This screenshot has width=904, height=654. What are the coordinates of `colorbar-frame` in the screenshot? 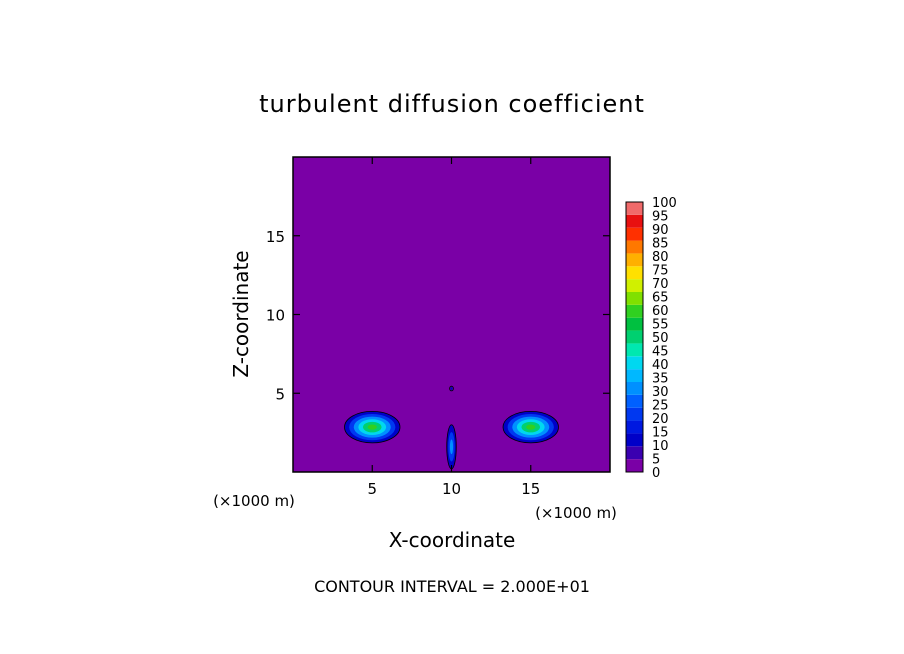 It's located at (634, 337).